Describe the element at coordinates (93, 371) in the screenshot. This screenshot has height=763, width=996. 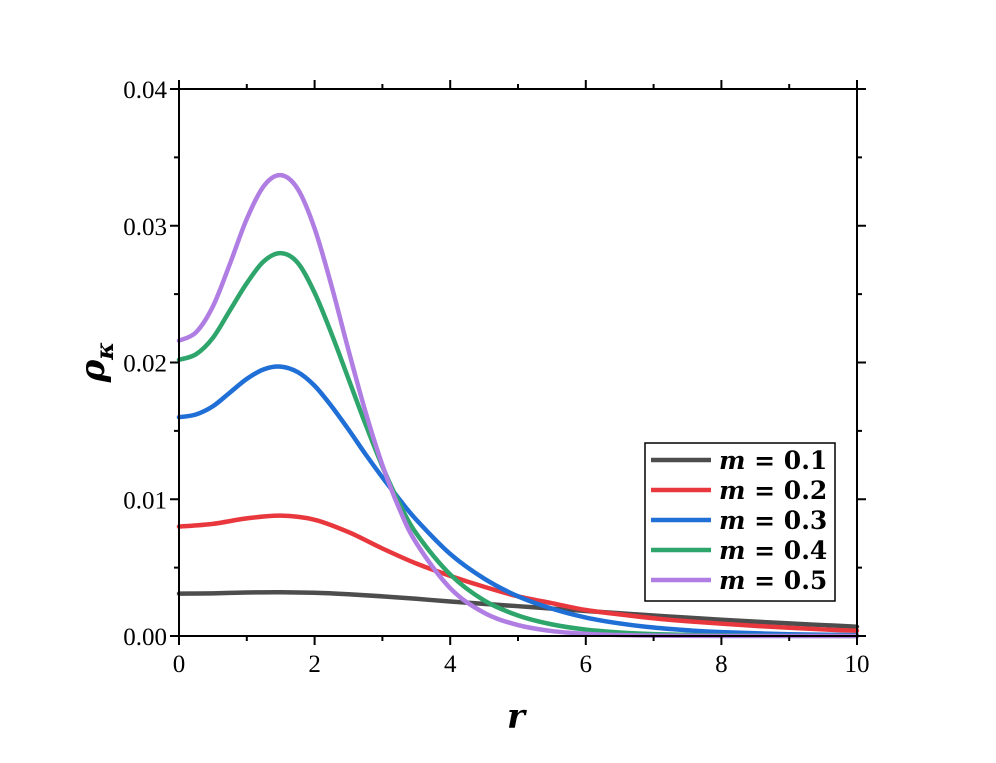
I see `y-axis-title-main: ρ` at that location.